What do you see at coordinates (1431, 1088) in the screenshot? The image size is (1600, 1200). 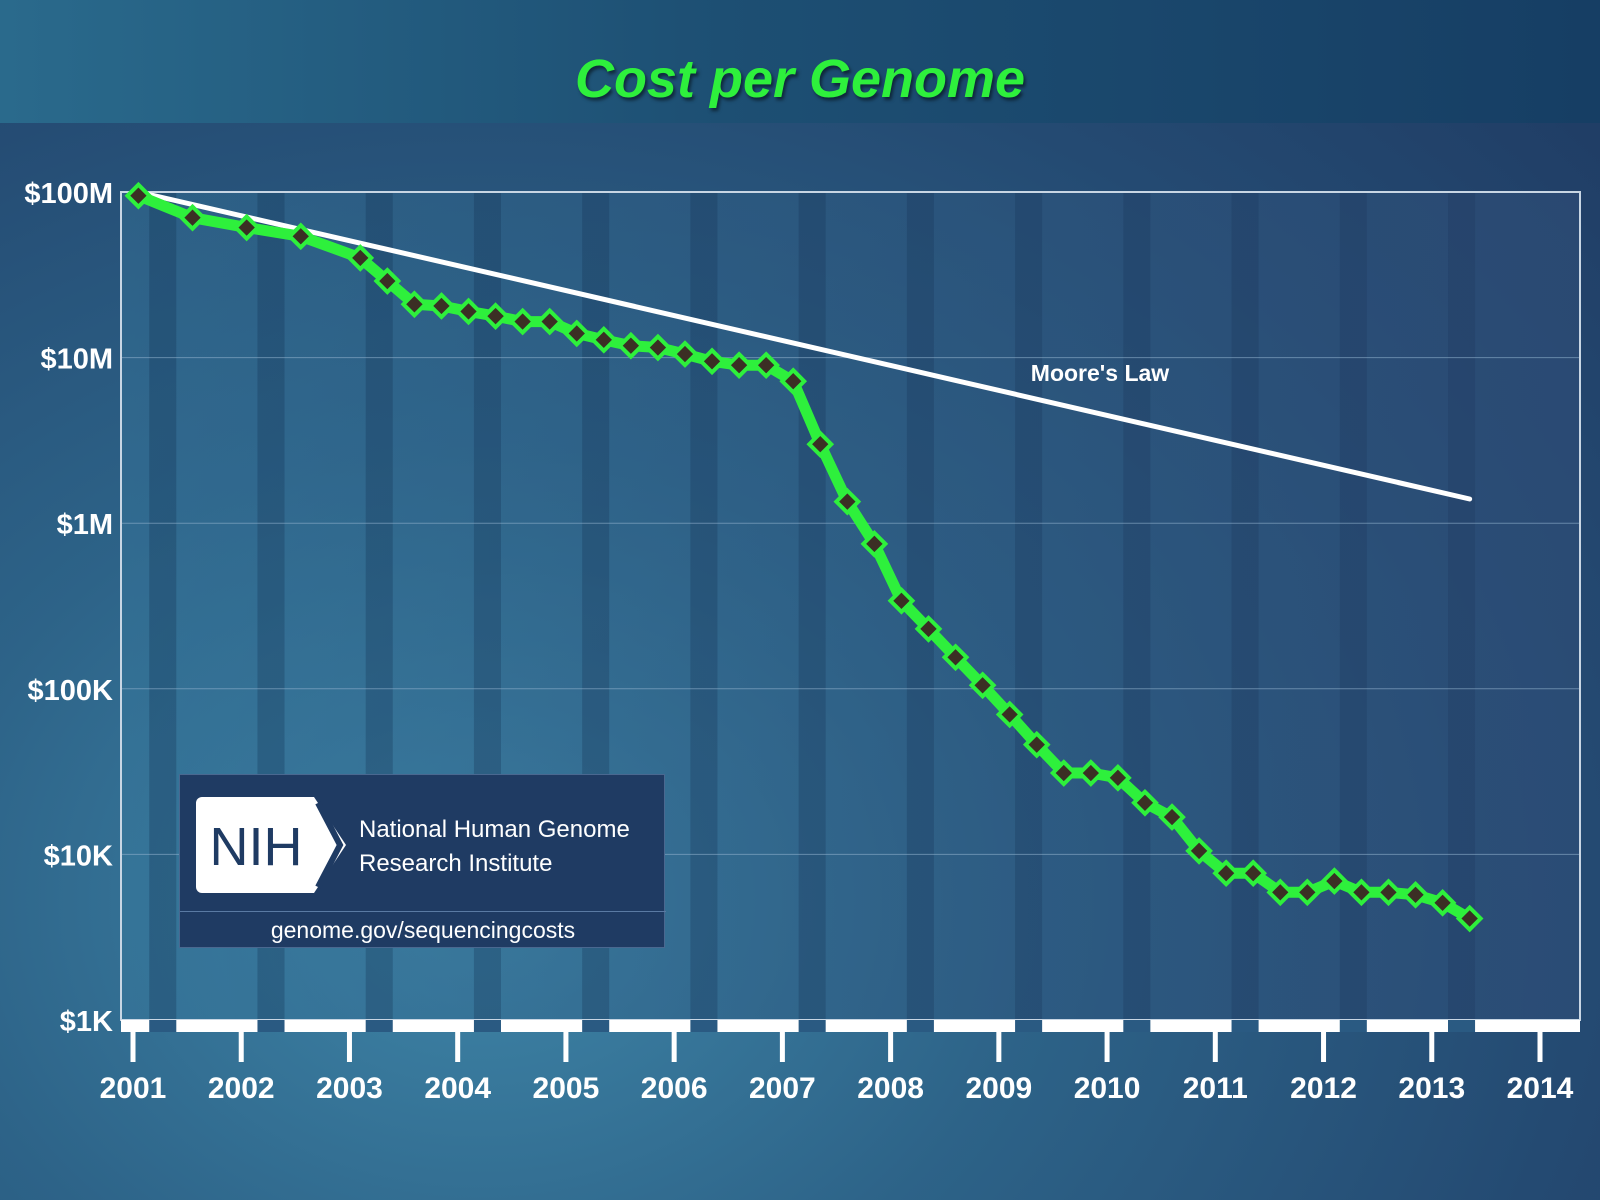 I see `x-tick-label: 2013` at bounding box center [1431, 1088].